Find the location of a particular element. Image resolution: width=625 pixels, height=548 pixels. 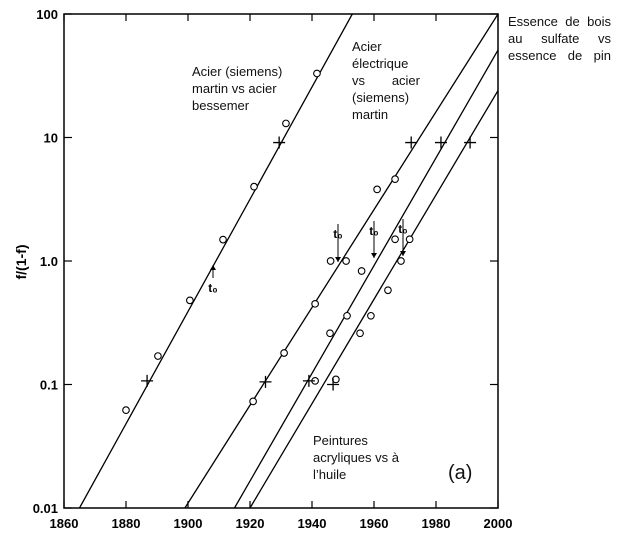

annotation: Peintures acryliques vs à l’huile is located at coordinates (356, 457).